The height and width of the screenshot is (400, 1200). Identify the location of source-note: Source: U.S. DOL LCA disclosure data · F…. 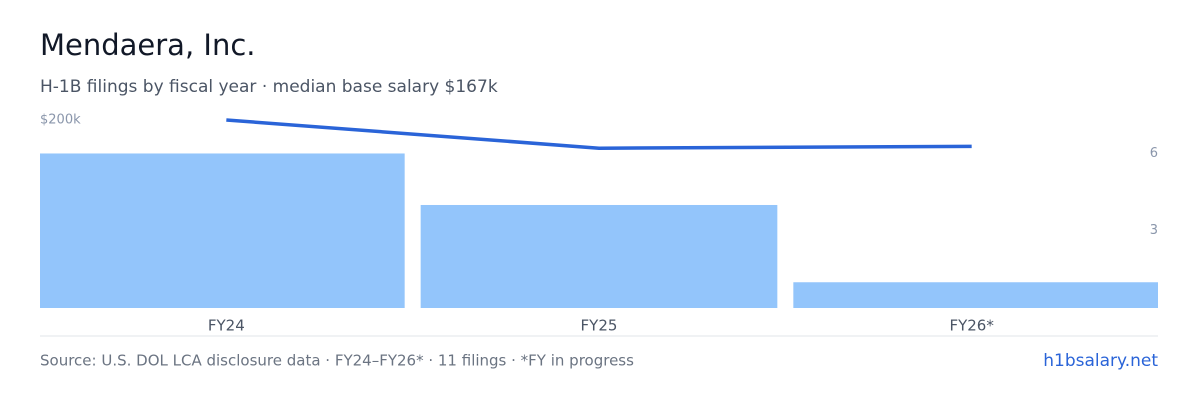
(337, 361).